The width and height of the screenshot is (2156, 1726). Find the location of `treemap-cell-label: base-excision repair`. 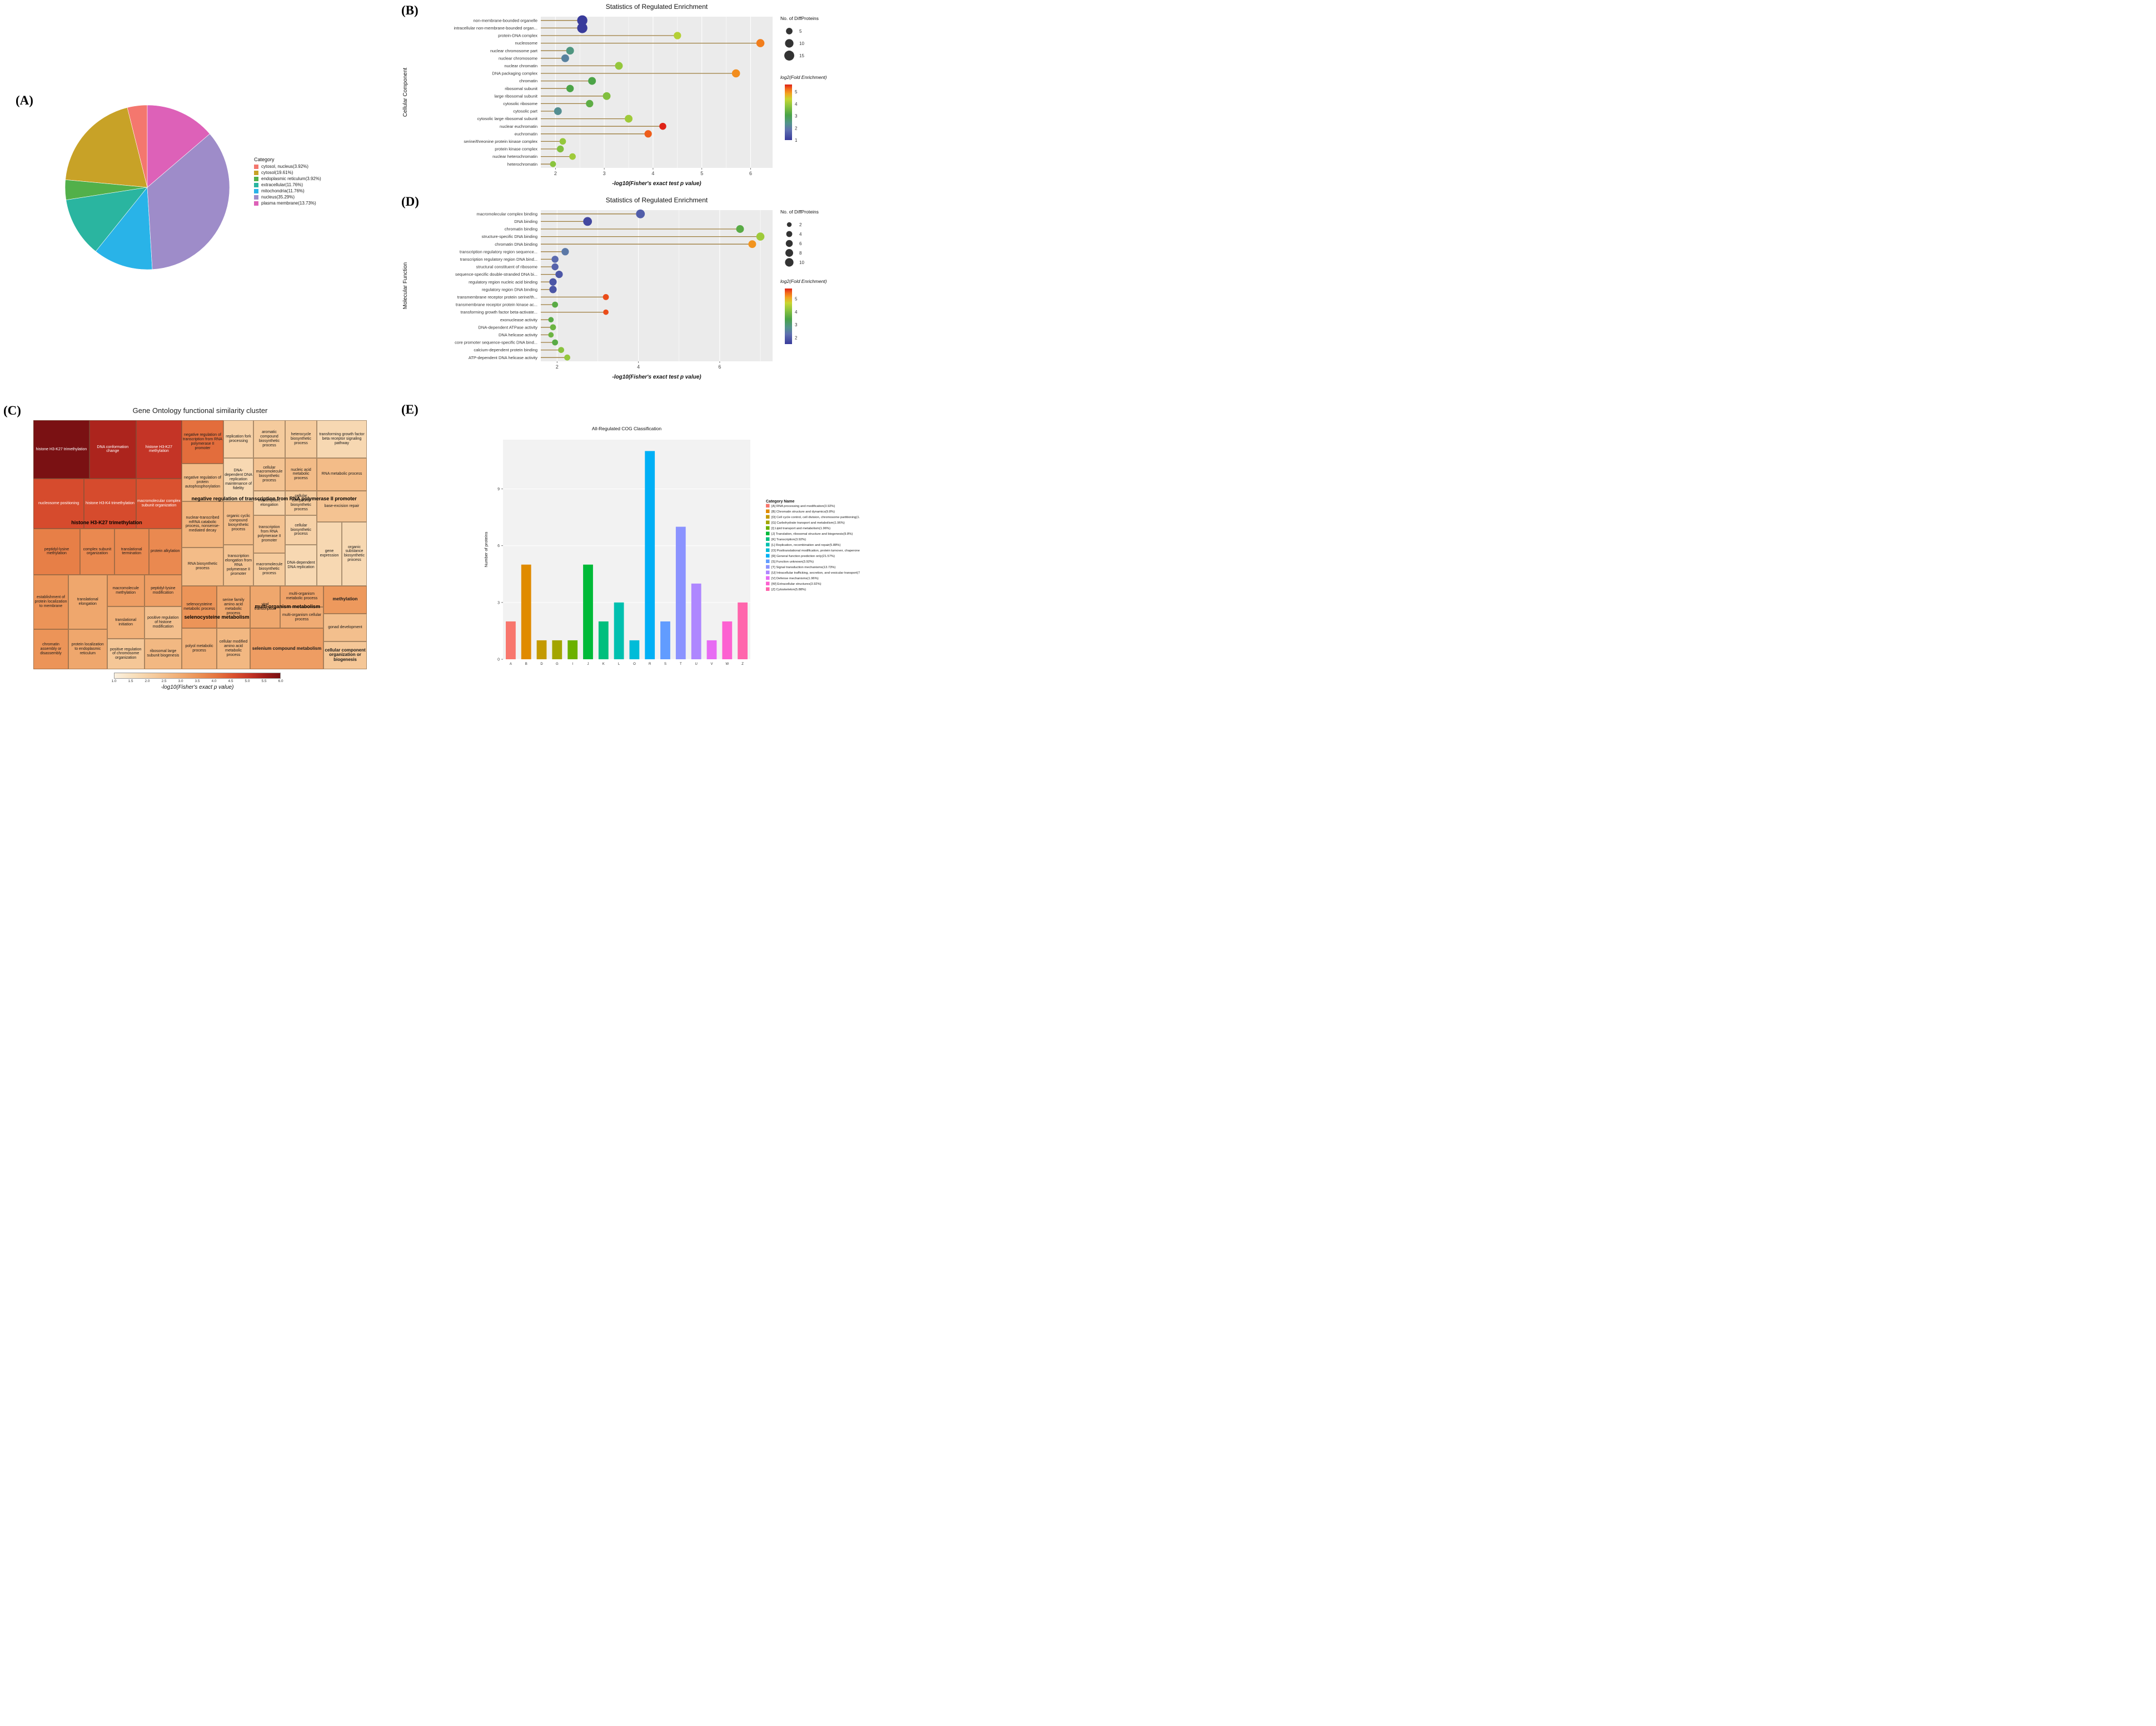

treemap-cell-label: base-excision repair is located at coordinates (342, 506).